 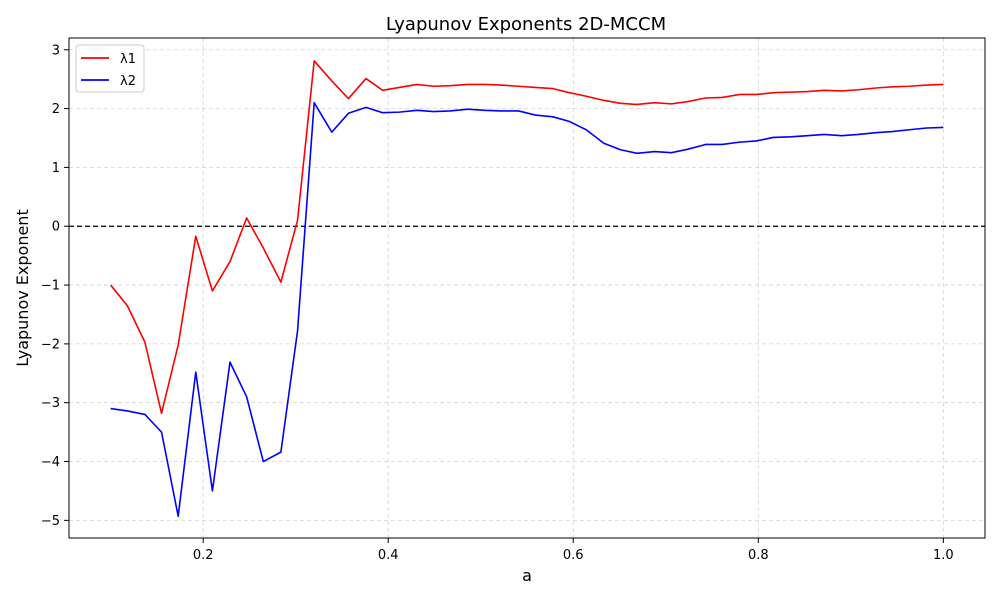 What do you see at coordinates (50, 344) in the screenshot?
I see `y-tick-label: −2` at bounding box center [50, 344].